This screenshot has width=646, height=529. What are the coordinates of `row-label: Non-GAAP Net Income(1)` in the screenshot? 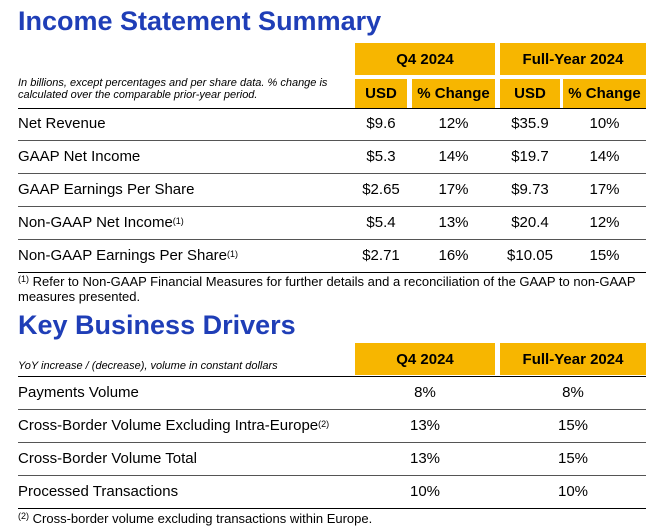 It's located at (101, 222).